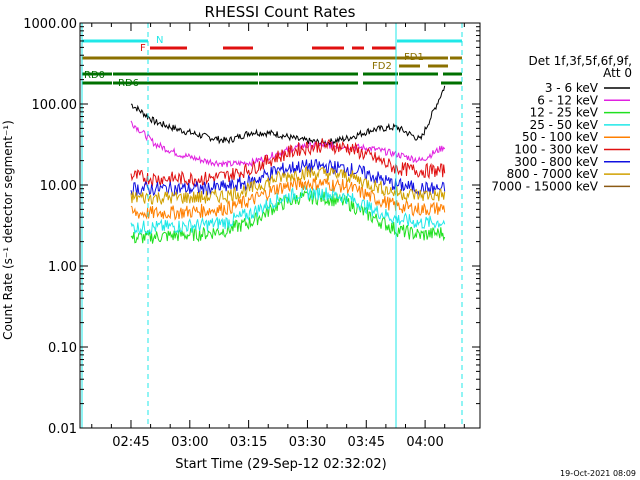 The height and width of the screenshot is (480, 640). I want to click on footer-date: 19-Oct-2021 08:09, so click(598, 473).